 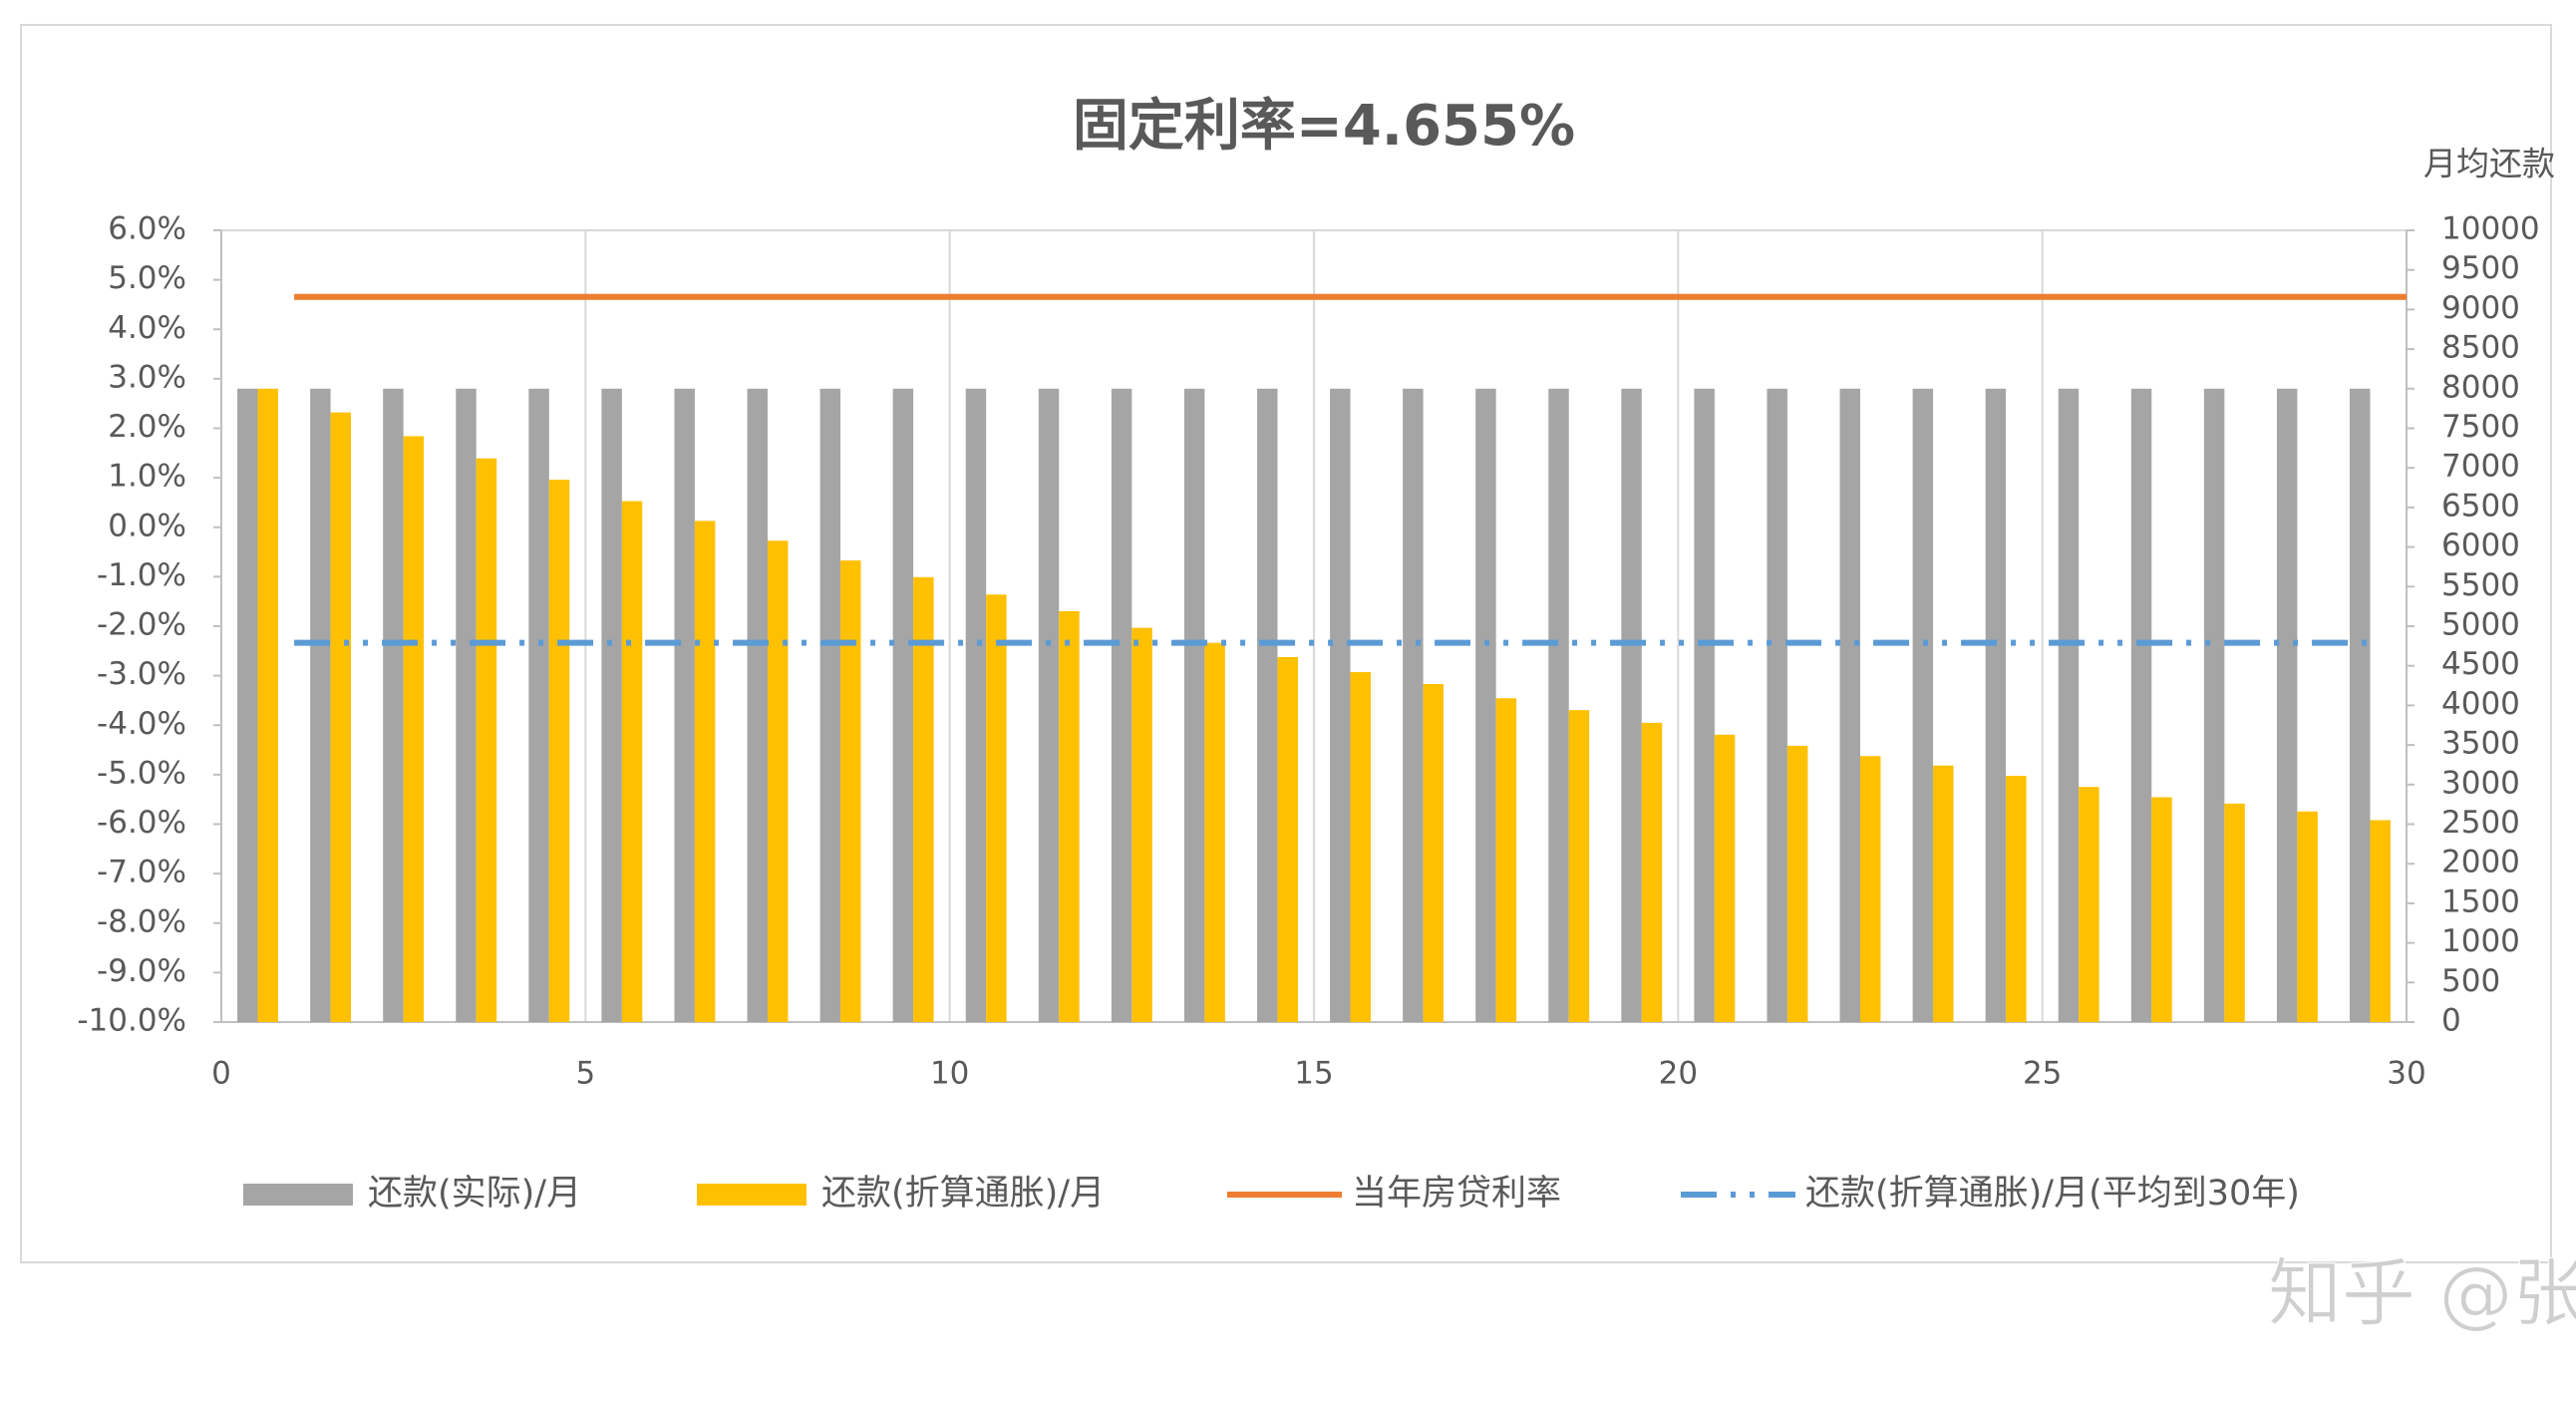 What do you see at coordinates (2489, 164) in the screenshot?
I see `y2-axis-label: 月均还款` at bounding box center [2489, 164].